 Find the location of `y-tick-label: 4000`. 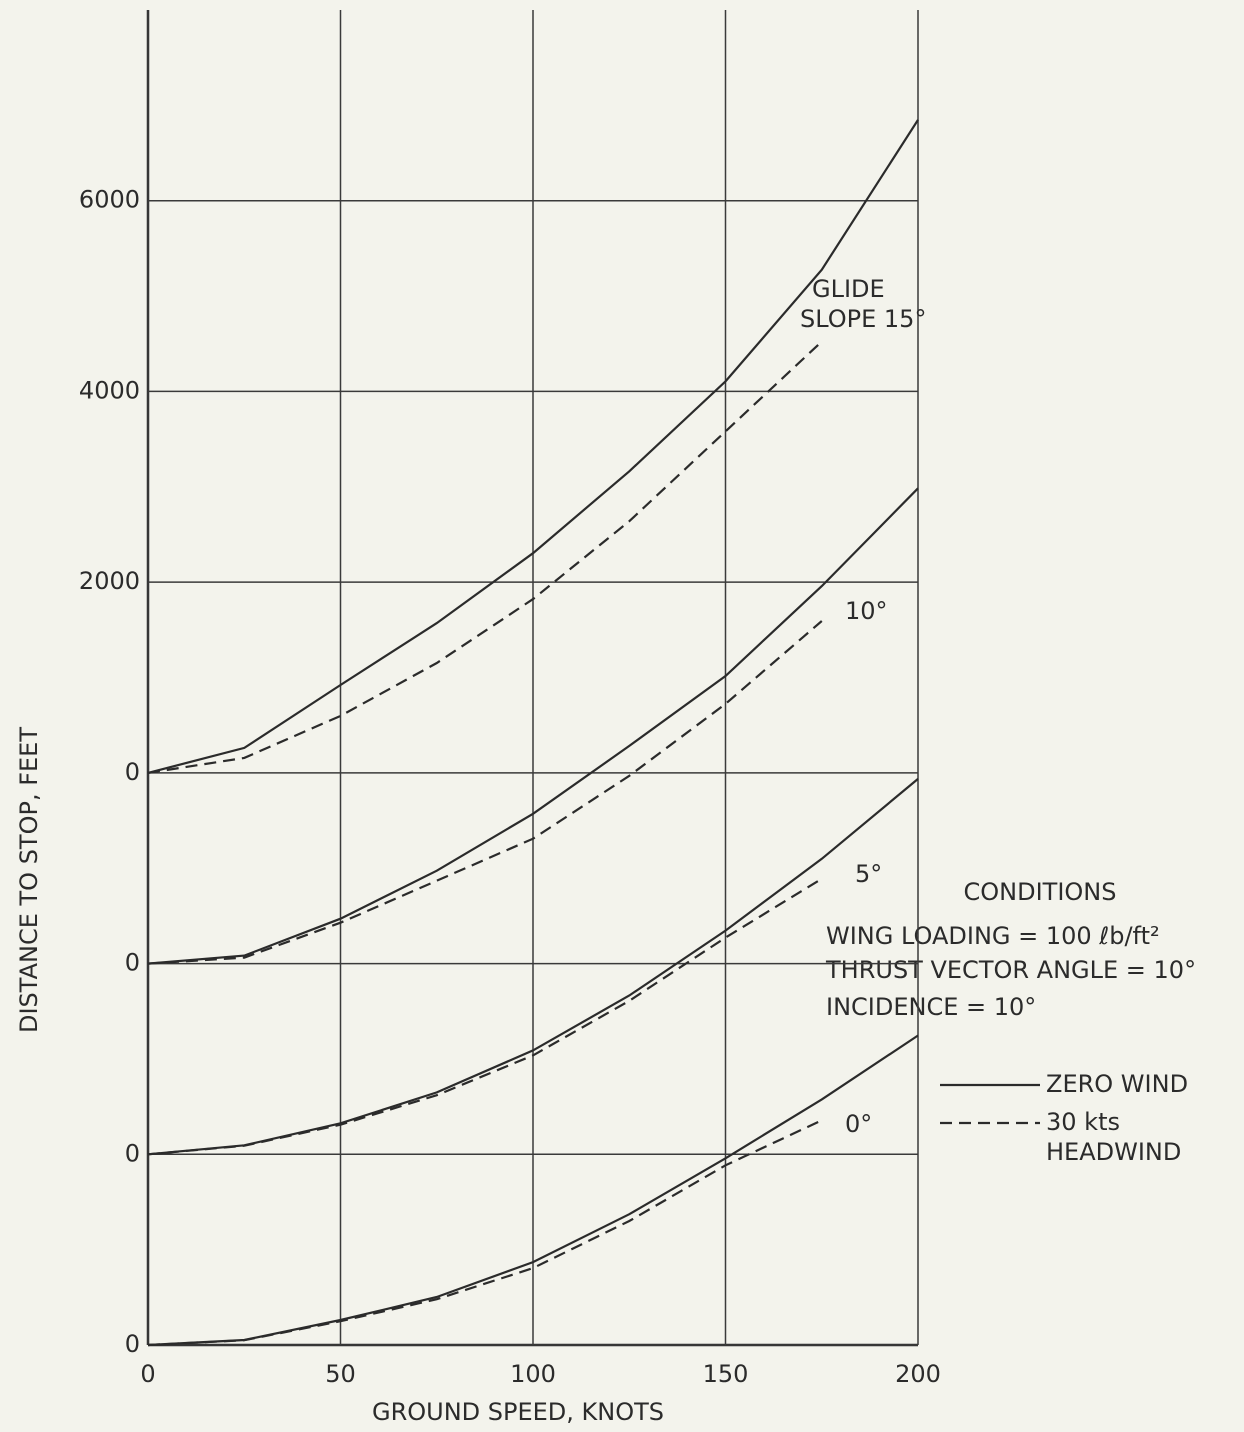

y-tick-label: 4000 is located at coordinates (109, 390).